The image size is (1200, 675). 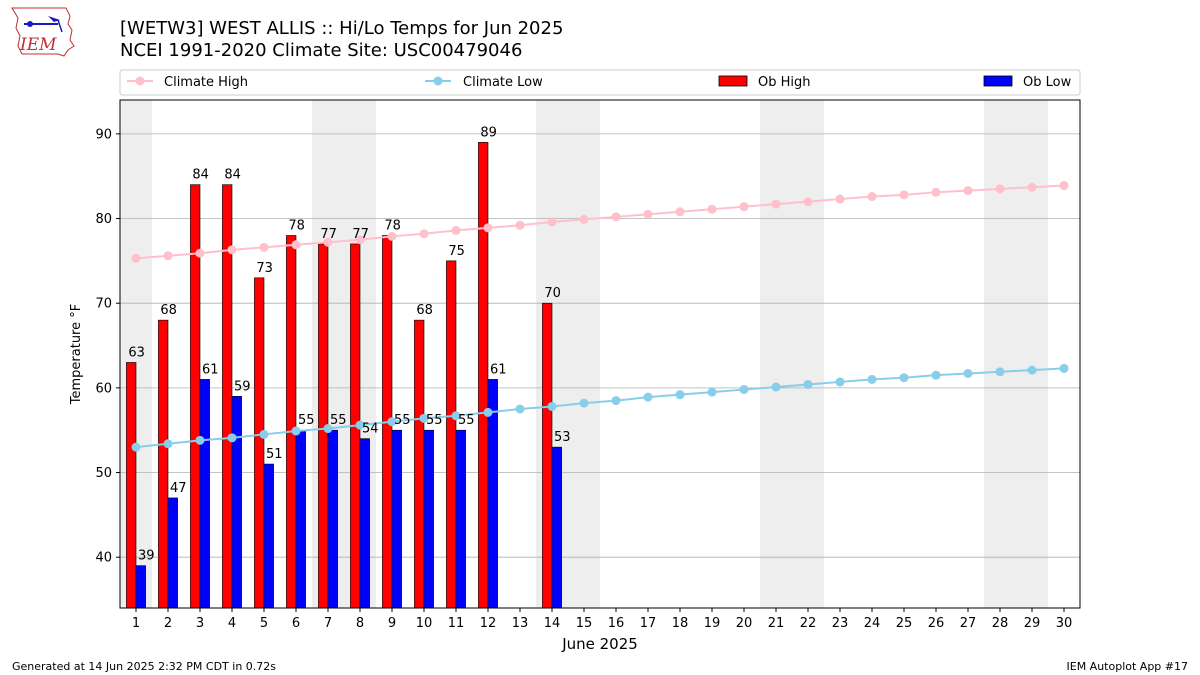 What do you see at coordinates (904, 623) in the screenshot?
I see `x-tick-label: 25` at bounding box center [904, 623].